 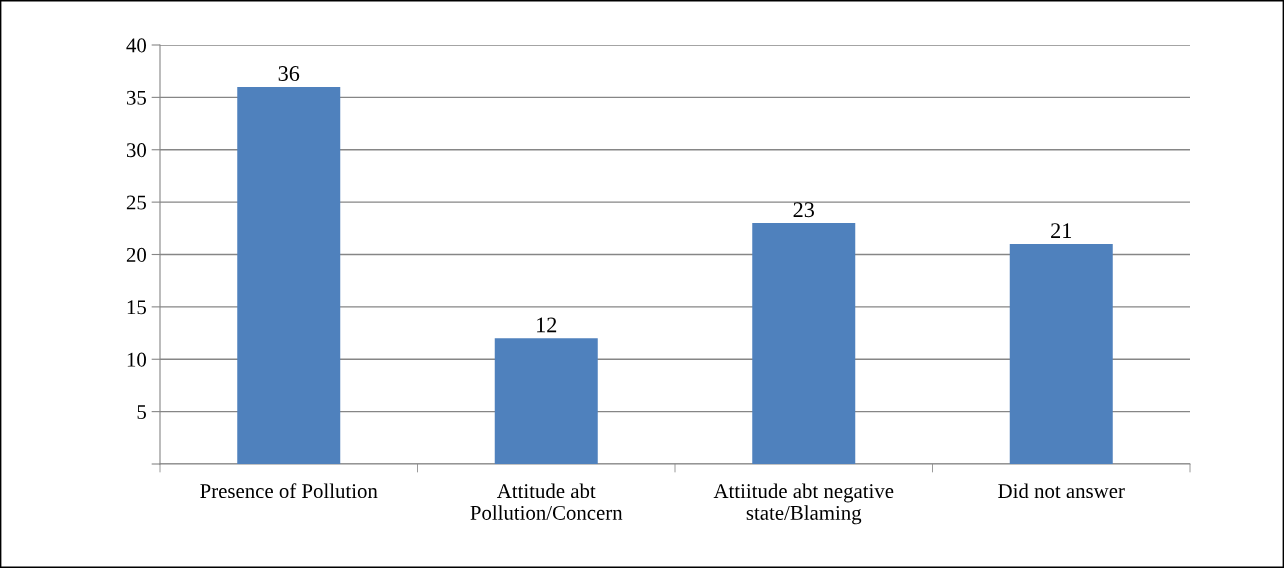 I want to click on y-tick-label: 20, so click(x=136, y=254).